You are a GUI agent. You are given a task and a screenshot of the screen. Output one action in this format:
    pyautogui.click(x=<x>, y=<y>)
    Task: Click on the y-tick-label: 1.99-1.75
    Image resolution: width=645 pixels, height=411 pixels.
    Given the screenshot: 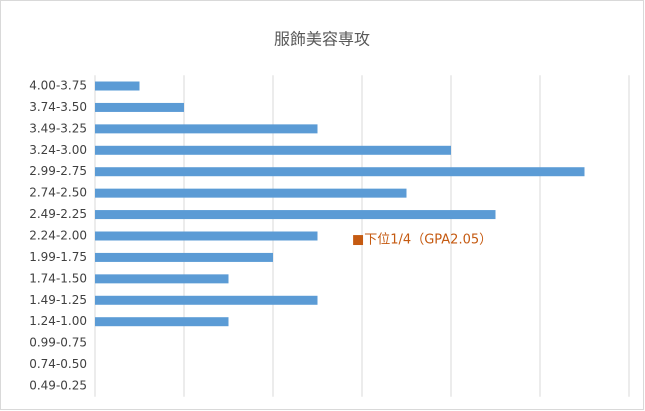 What is the action you would take?
    pyautogui.click(x=58, y=257)
    